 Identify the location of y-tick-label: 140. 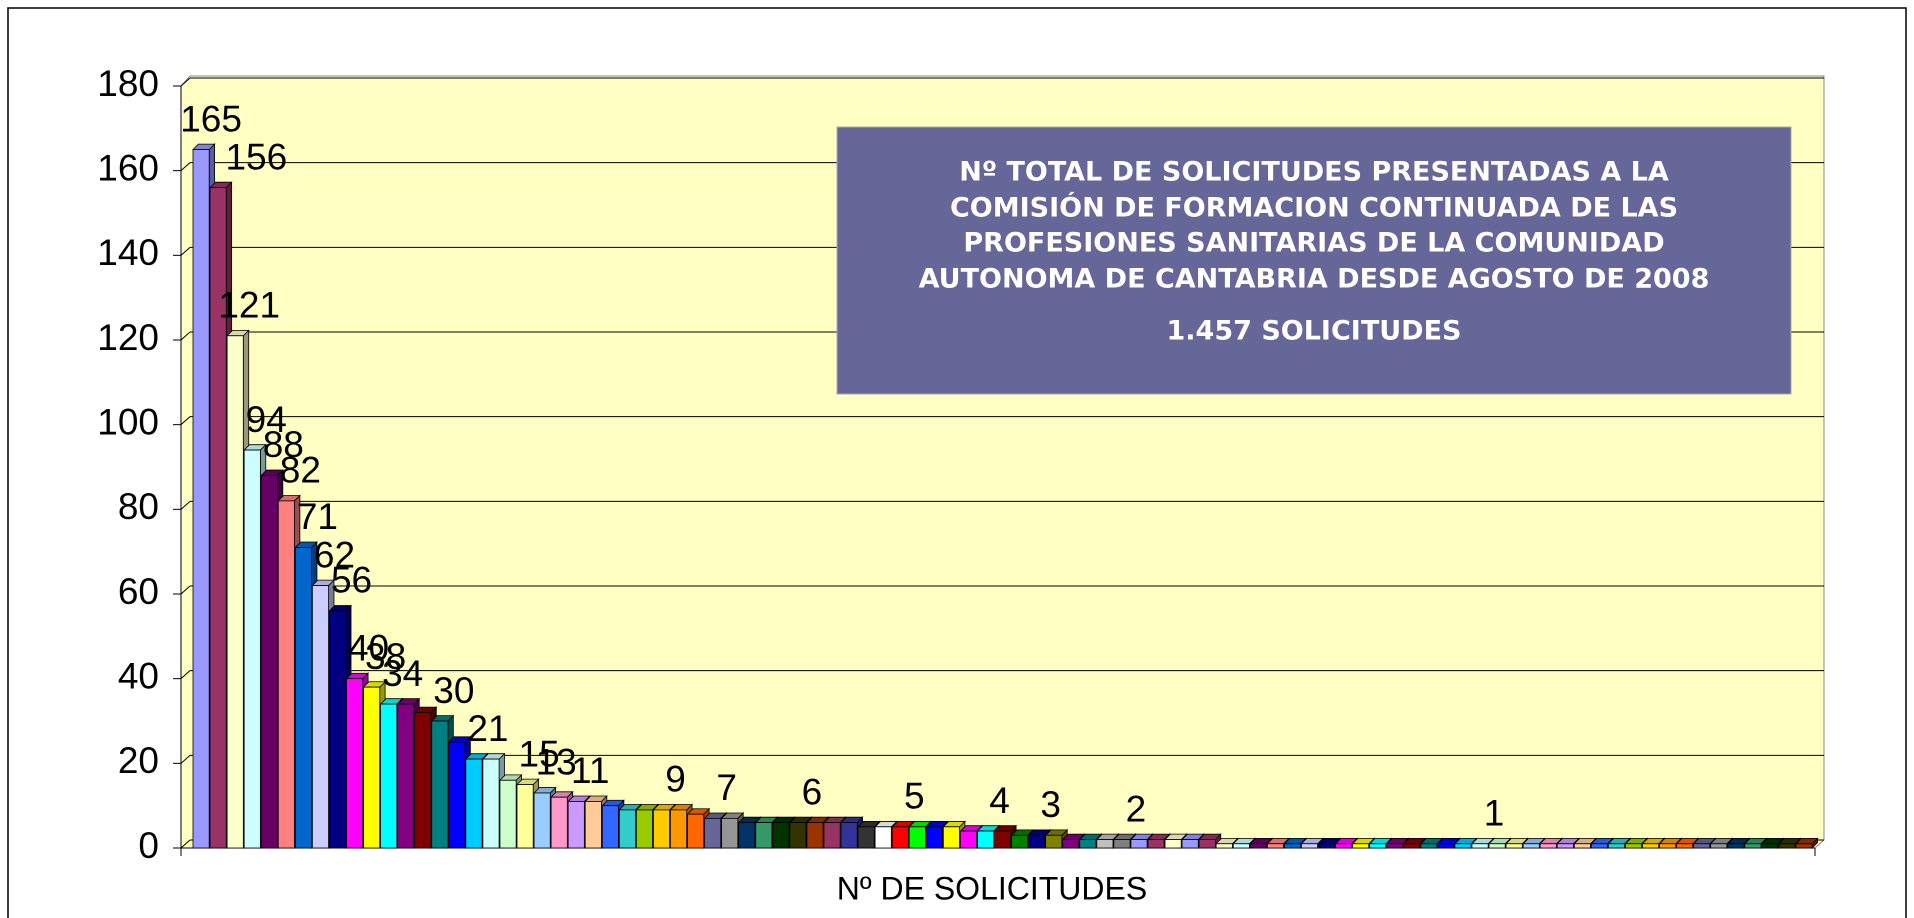
(128, 252).